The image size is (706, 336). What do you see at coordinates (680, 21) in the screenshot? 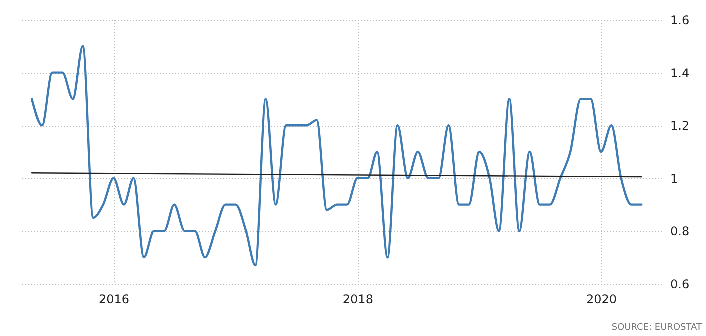
I see `y-tick-label: 1.6` at bounding box center [680, 21].